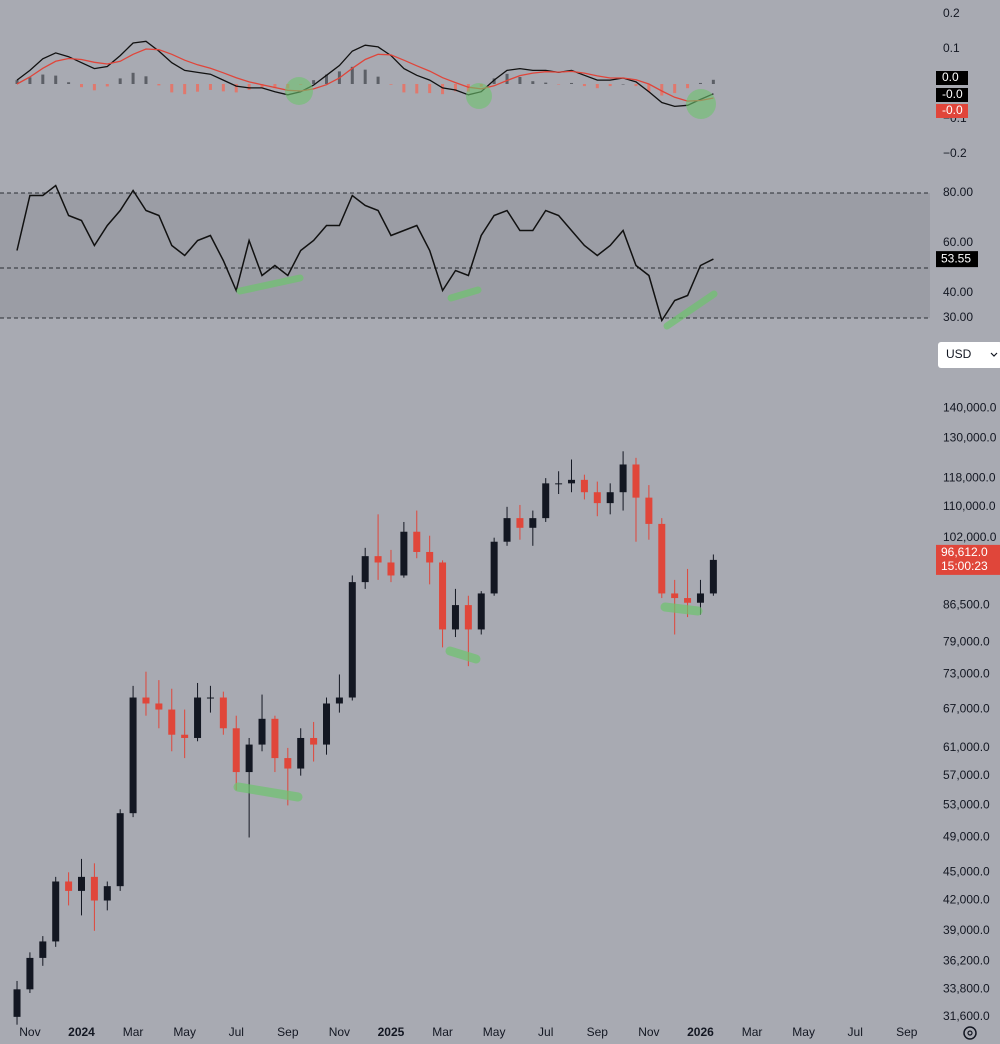 This screenshot has height=1044, width=1000. I want to click on currency-selector: USD, so click(969, 355).